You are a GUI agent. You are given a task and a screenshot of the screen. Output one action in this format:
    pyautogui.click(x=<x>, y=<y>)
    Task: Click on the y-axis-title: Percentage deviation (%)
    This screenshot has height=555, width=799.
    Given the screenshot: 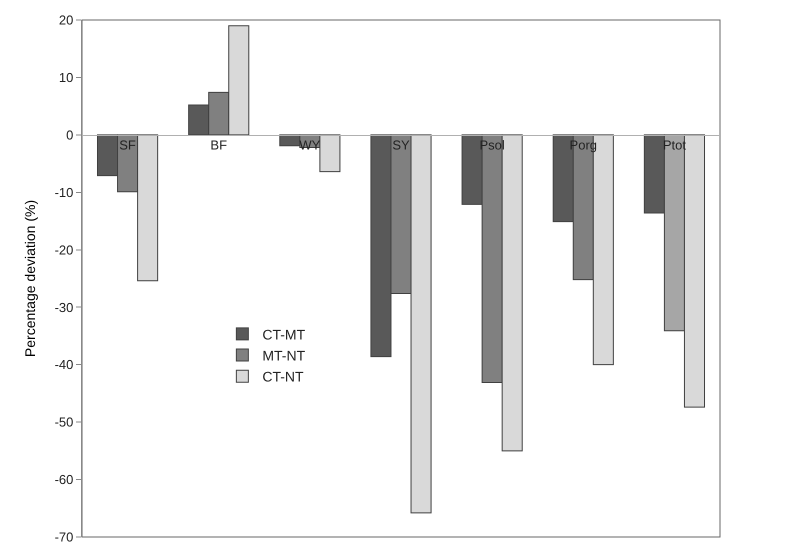 What is the action you would take?
    pyautogui.click(x=30, y=279)
    